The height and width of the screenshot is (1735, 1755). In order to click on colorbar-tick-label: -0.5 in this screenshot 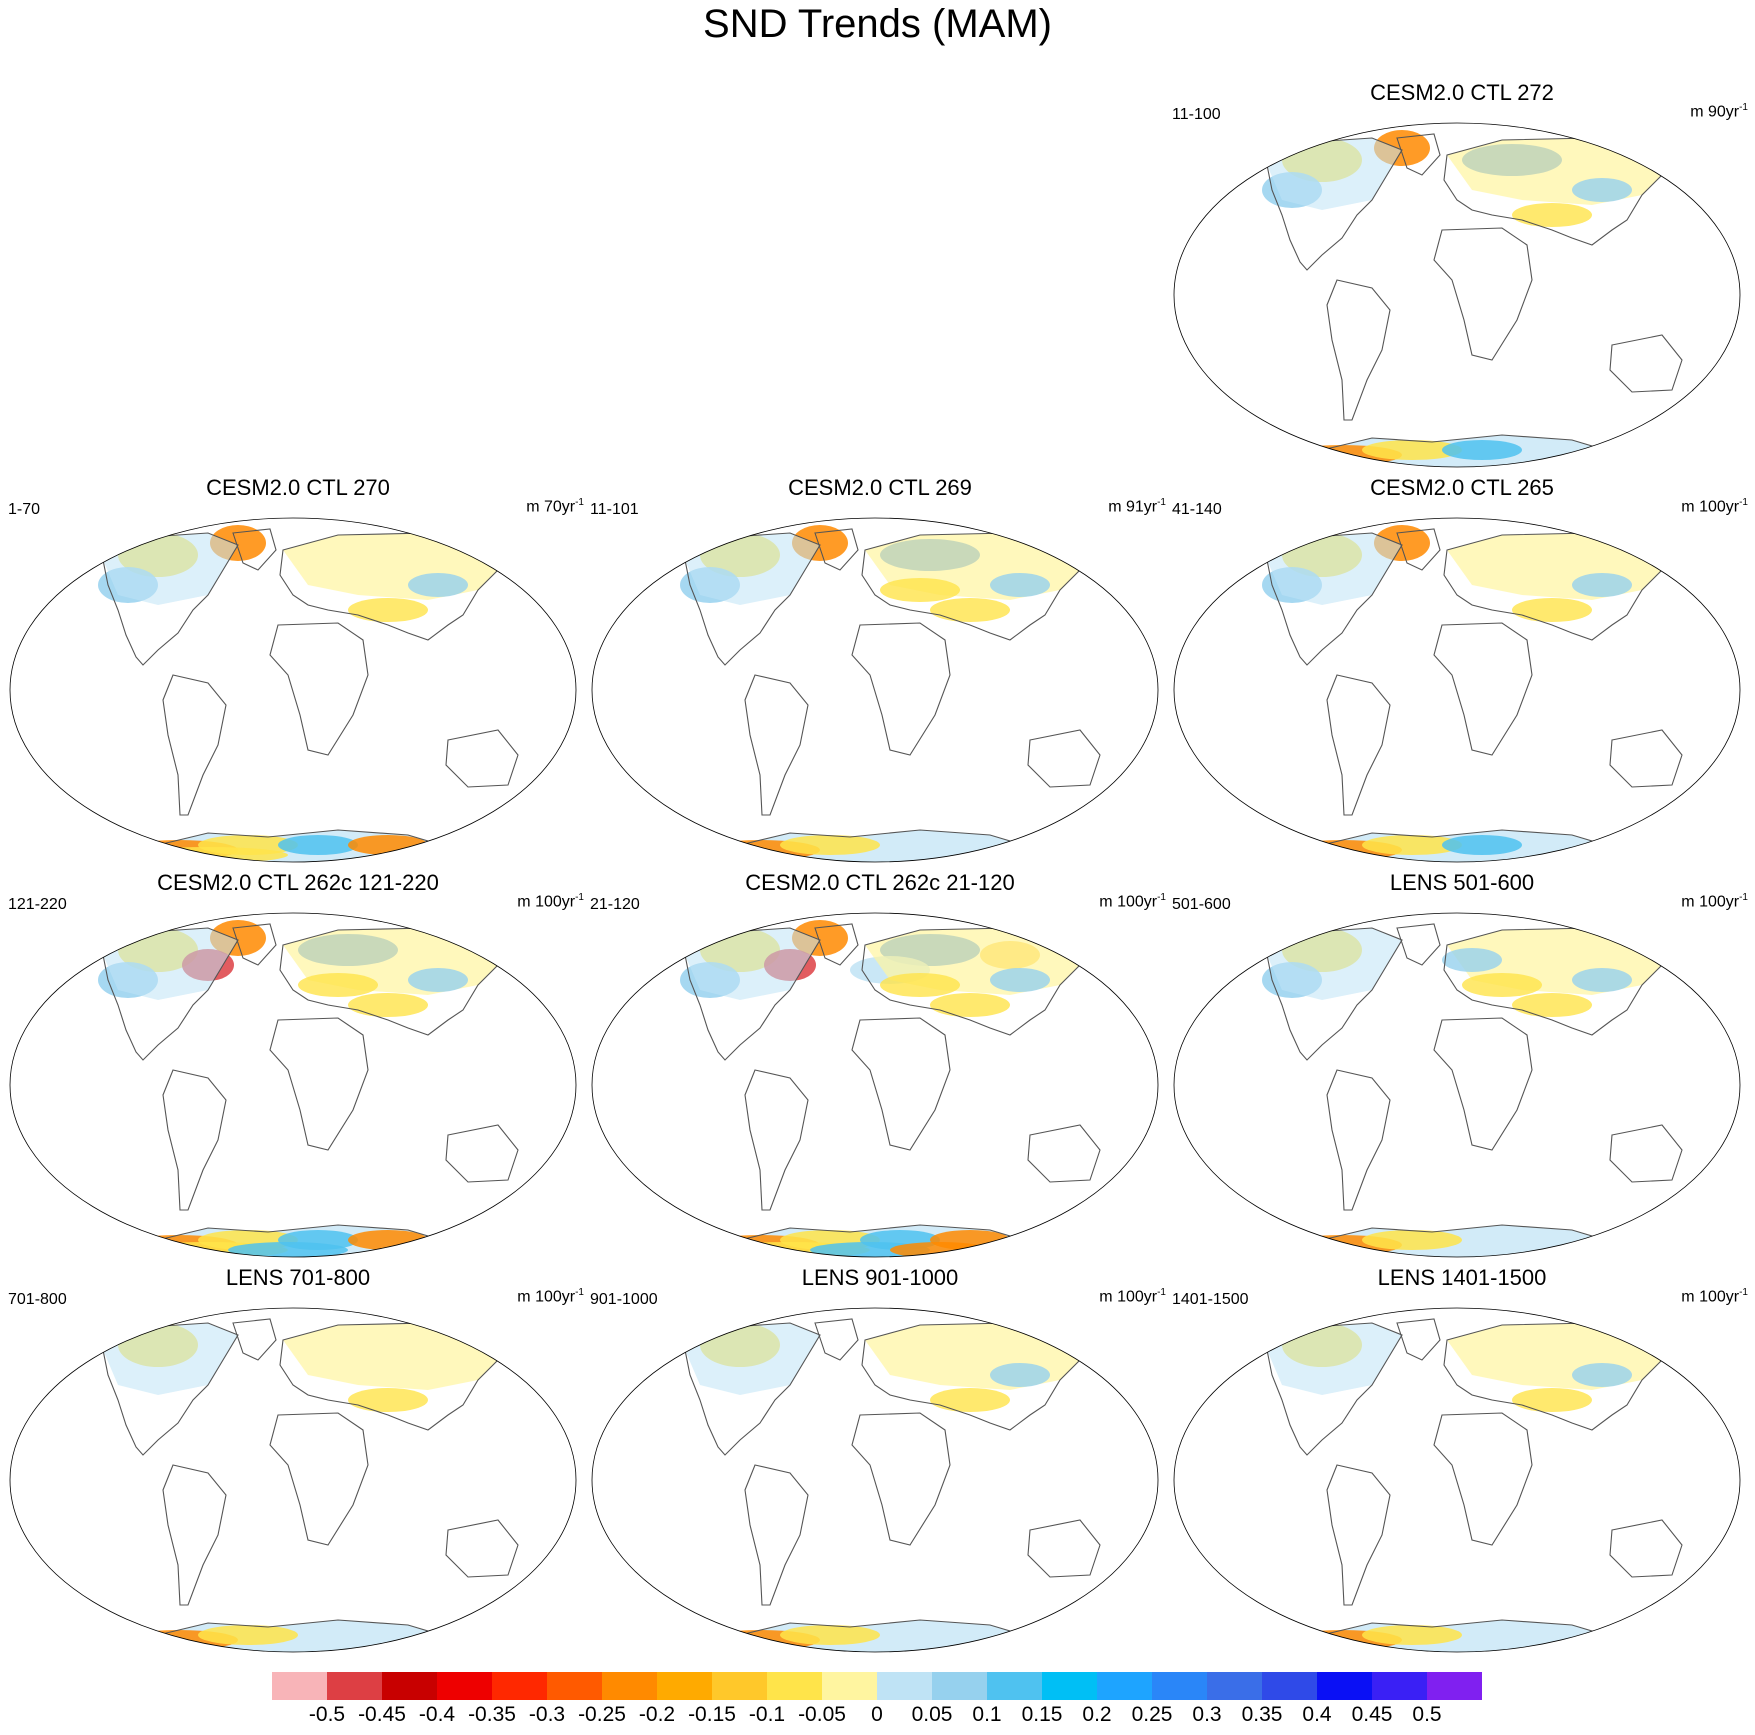, I will do `click(327, 1714)`.